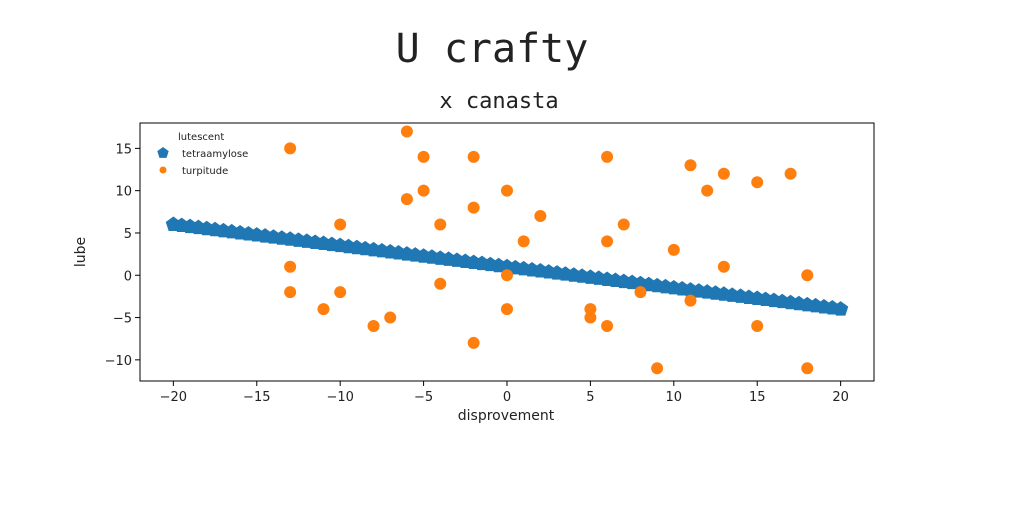 This screenshot has width=1024, height=512. I want to click on legend-marker-turpitude, so click(163, 170).